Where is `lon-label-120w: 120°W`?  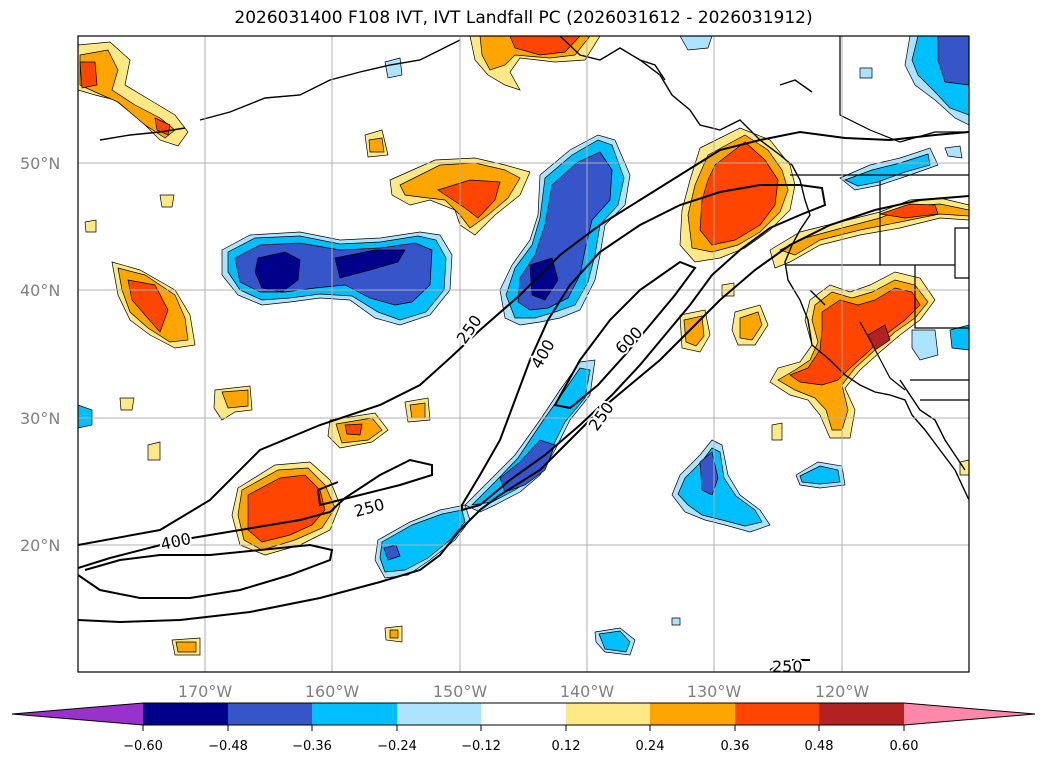
lon-label-120w: 120°W is located at coordinates (842, 691).